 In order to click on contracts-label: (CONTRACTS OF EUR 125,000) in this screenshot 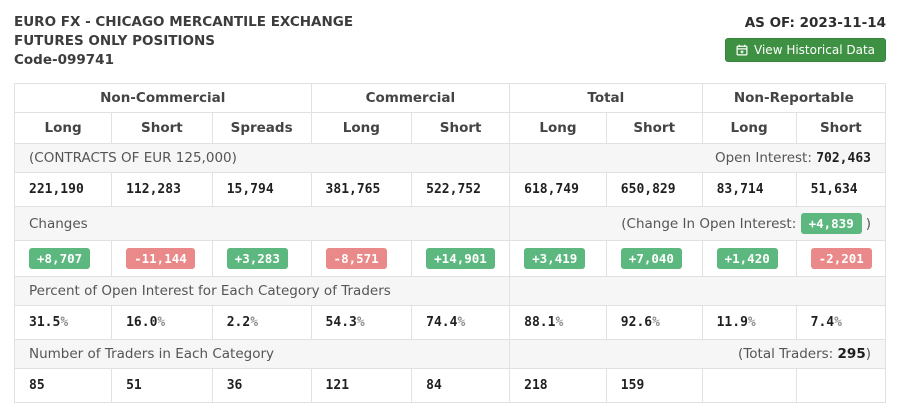, I will do `click(262, 158)`.